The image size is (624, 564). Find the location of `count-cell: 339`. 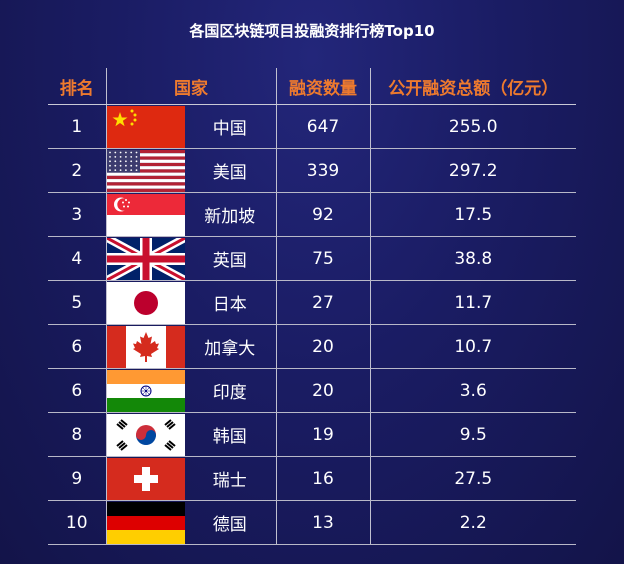

count-cell: 339 is located at coordinates (323, 170).